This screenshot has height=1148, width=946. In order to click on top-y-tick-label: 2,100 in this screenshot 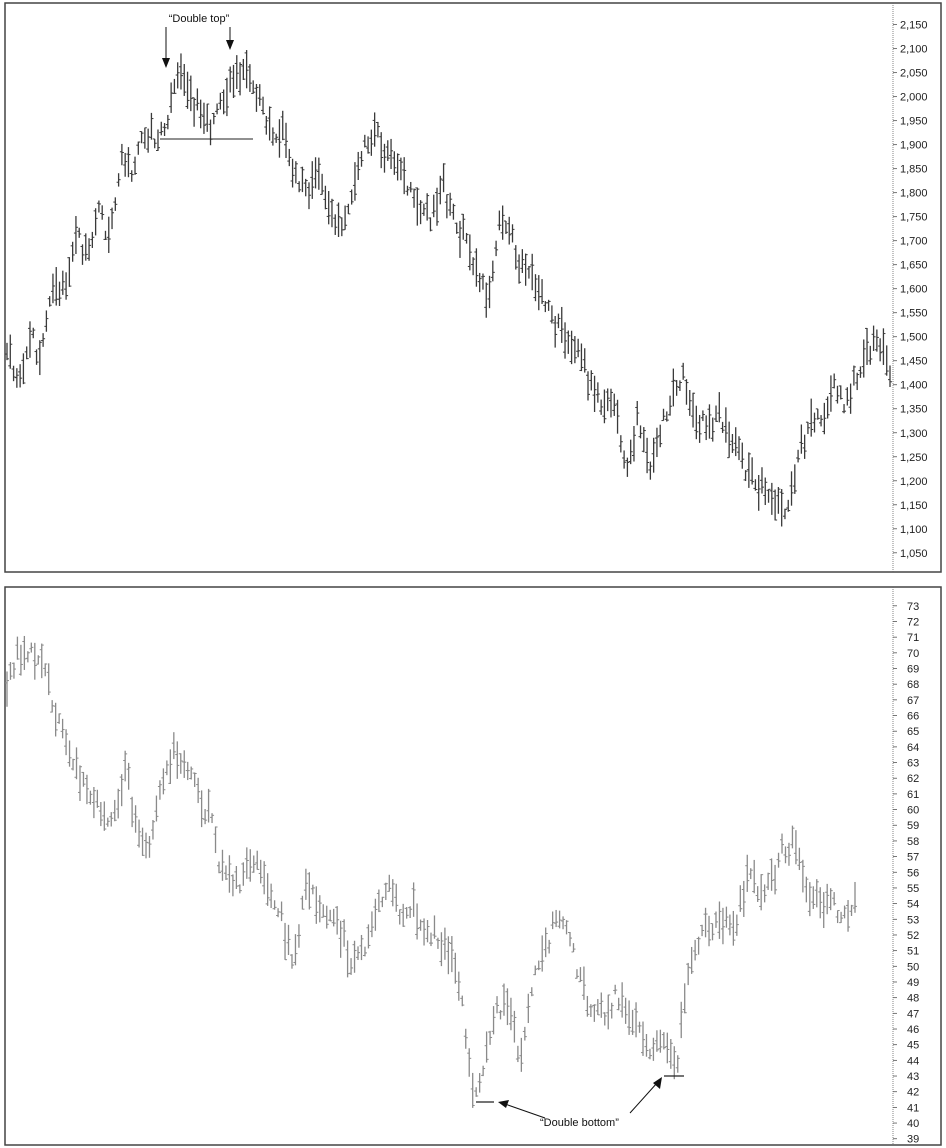, I will do `click(914, 50)`.